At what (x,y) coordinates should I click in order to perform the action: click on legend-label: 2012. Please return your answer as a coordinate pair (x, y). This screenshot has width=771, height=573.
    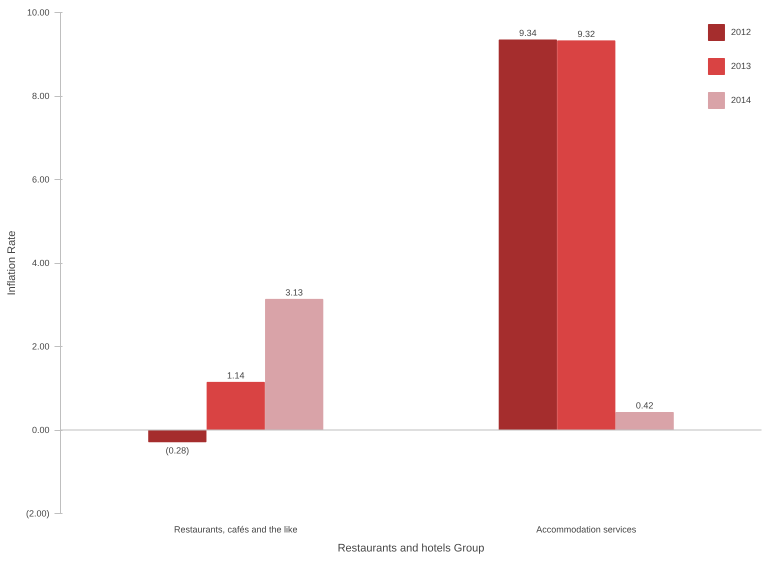
    Looking at the image, I should click on (740, 32).